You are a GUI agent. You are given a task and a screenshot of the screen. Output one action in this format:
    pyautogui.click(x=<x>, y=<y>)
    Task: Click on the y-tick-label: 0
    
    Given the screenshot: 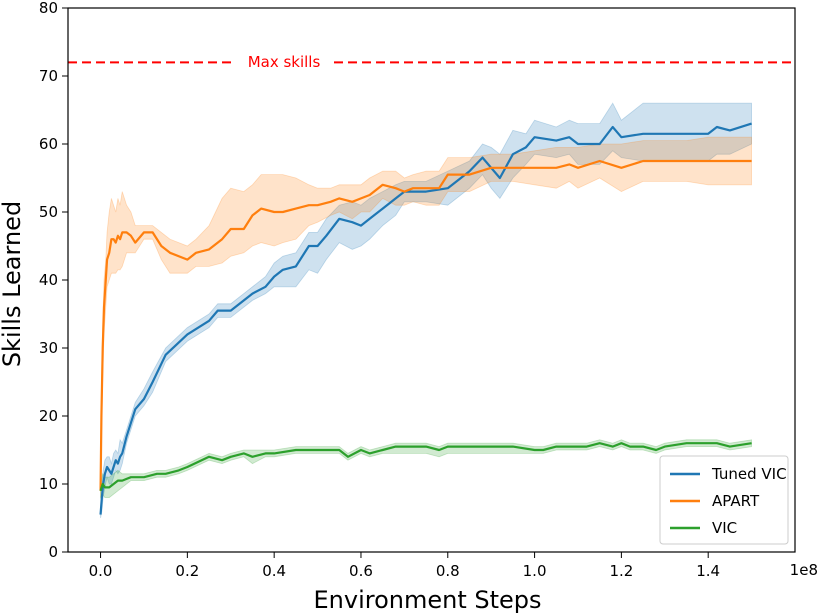 What is the action you would take?
    pyautogui.click(x=53, y=552)
    